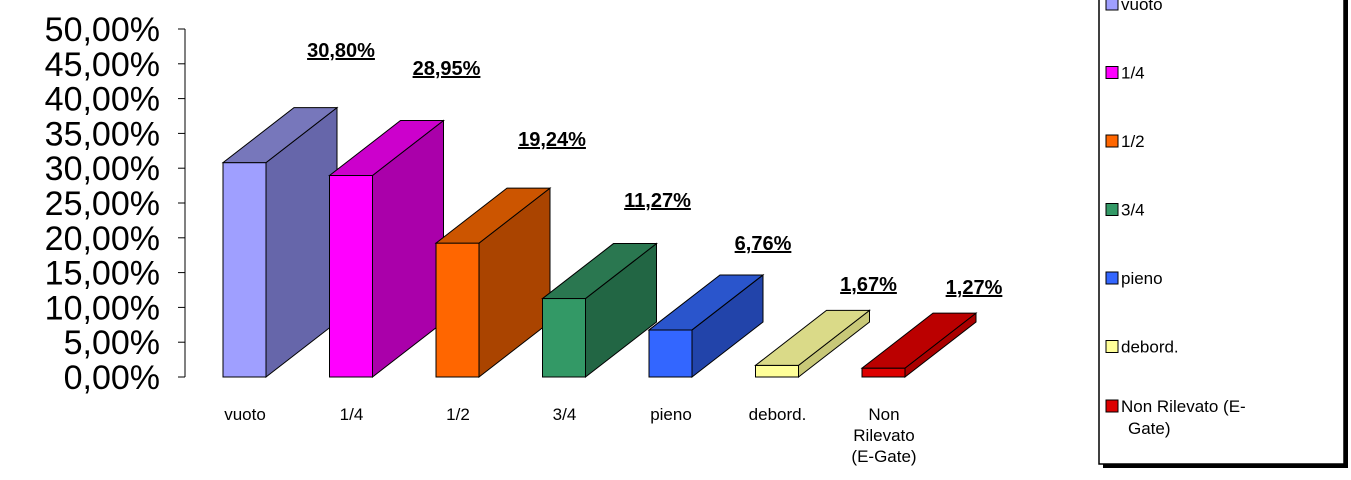  Describe the element at coordinates (1142, 278) in the screenshot. I see `legend-label: pieno` at that location.